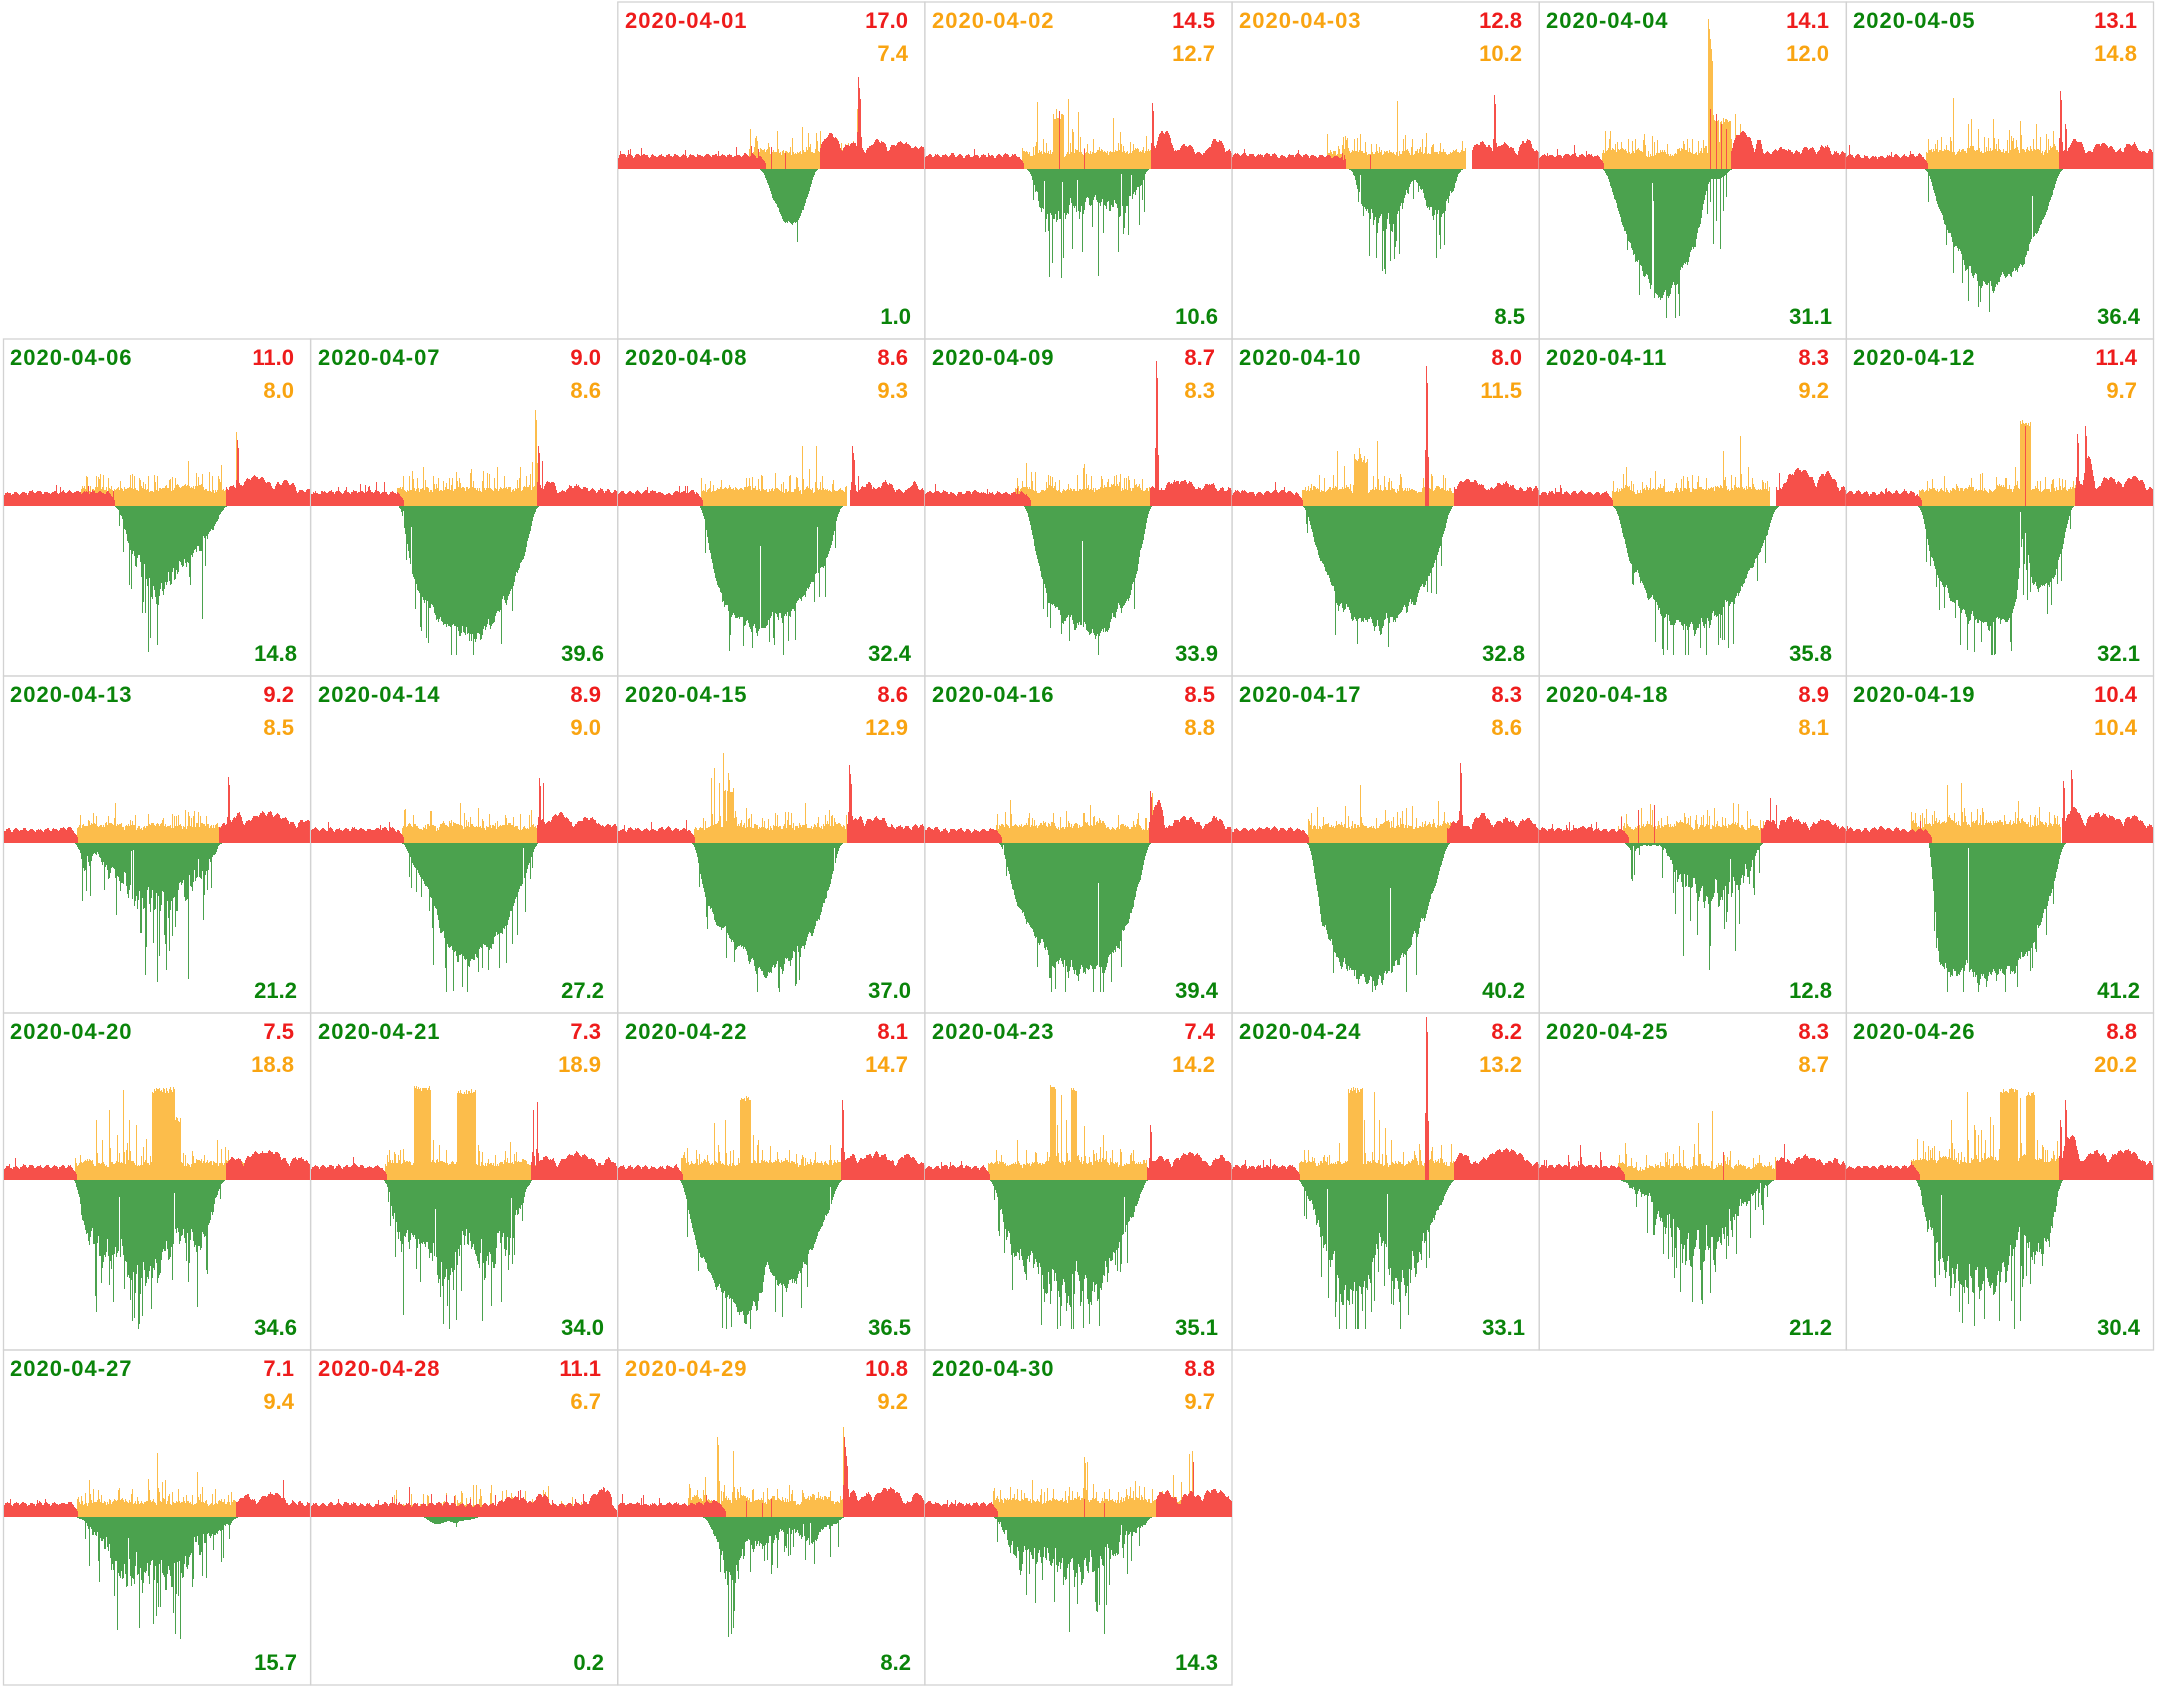  Describe the element at coordinates (71, 1031) in the screenshot. I see `svg-text: 2020-04-20` at that location.